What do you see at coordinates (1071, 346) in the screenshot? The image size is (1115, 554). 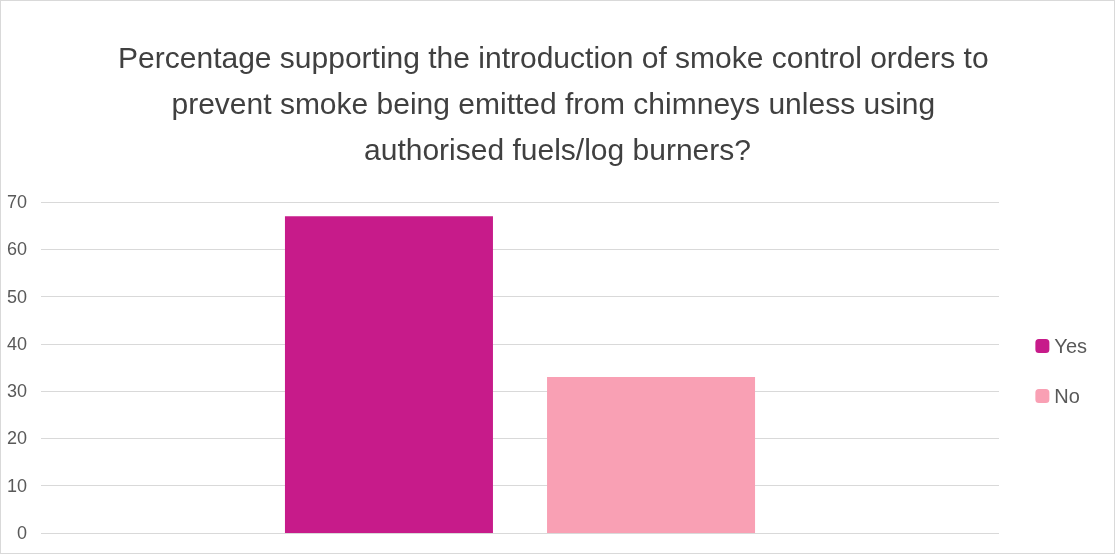 I see `legend-label: Yes` at bounding box center [1071, 346].